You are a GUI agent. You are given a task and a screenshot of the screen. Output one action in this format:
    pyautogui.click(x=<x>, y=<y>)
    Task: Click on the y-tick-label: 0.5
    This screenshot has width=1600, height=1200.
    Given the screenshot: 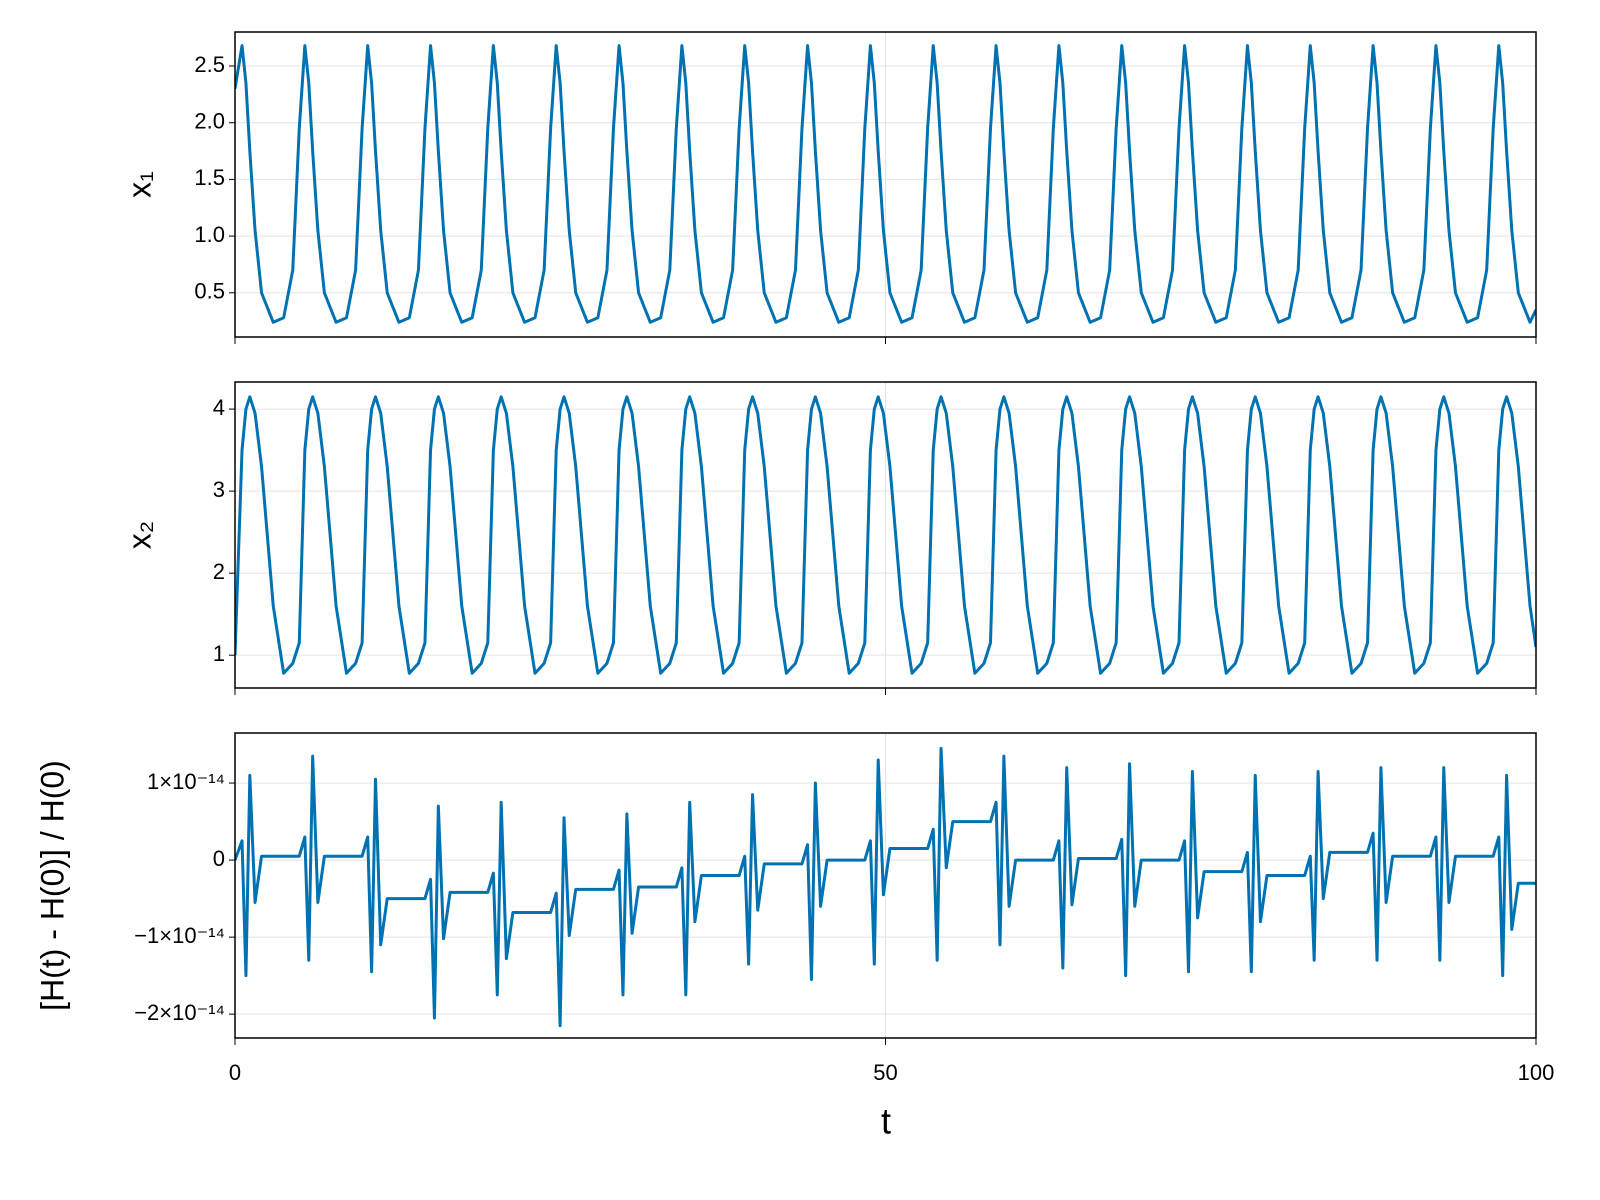 What is the action you would take?
    pyautogui.click(x=209, y=291)
    